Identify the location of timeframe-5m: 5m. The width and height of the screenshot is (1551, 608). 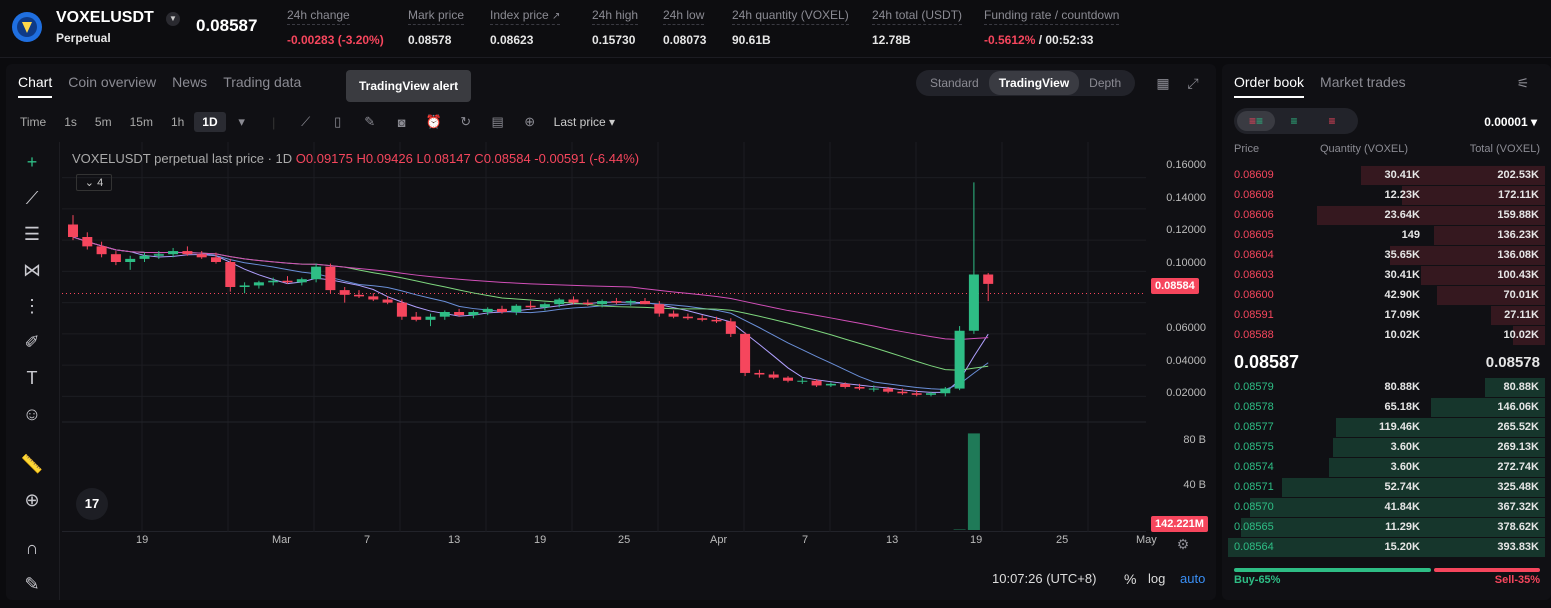
(103, 122).